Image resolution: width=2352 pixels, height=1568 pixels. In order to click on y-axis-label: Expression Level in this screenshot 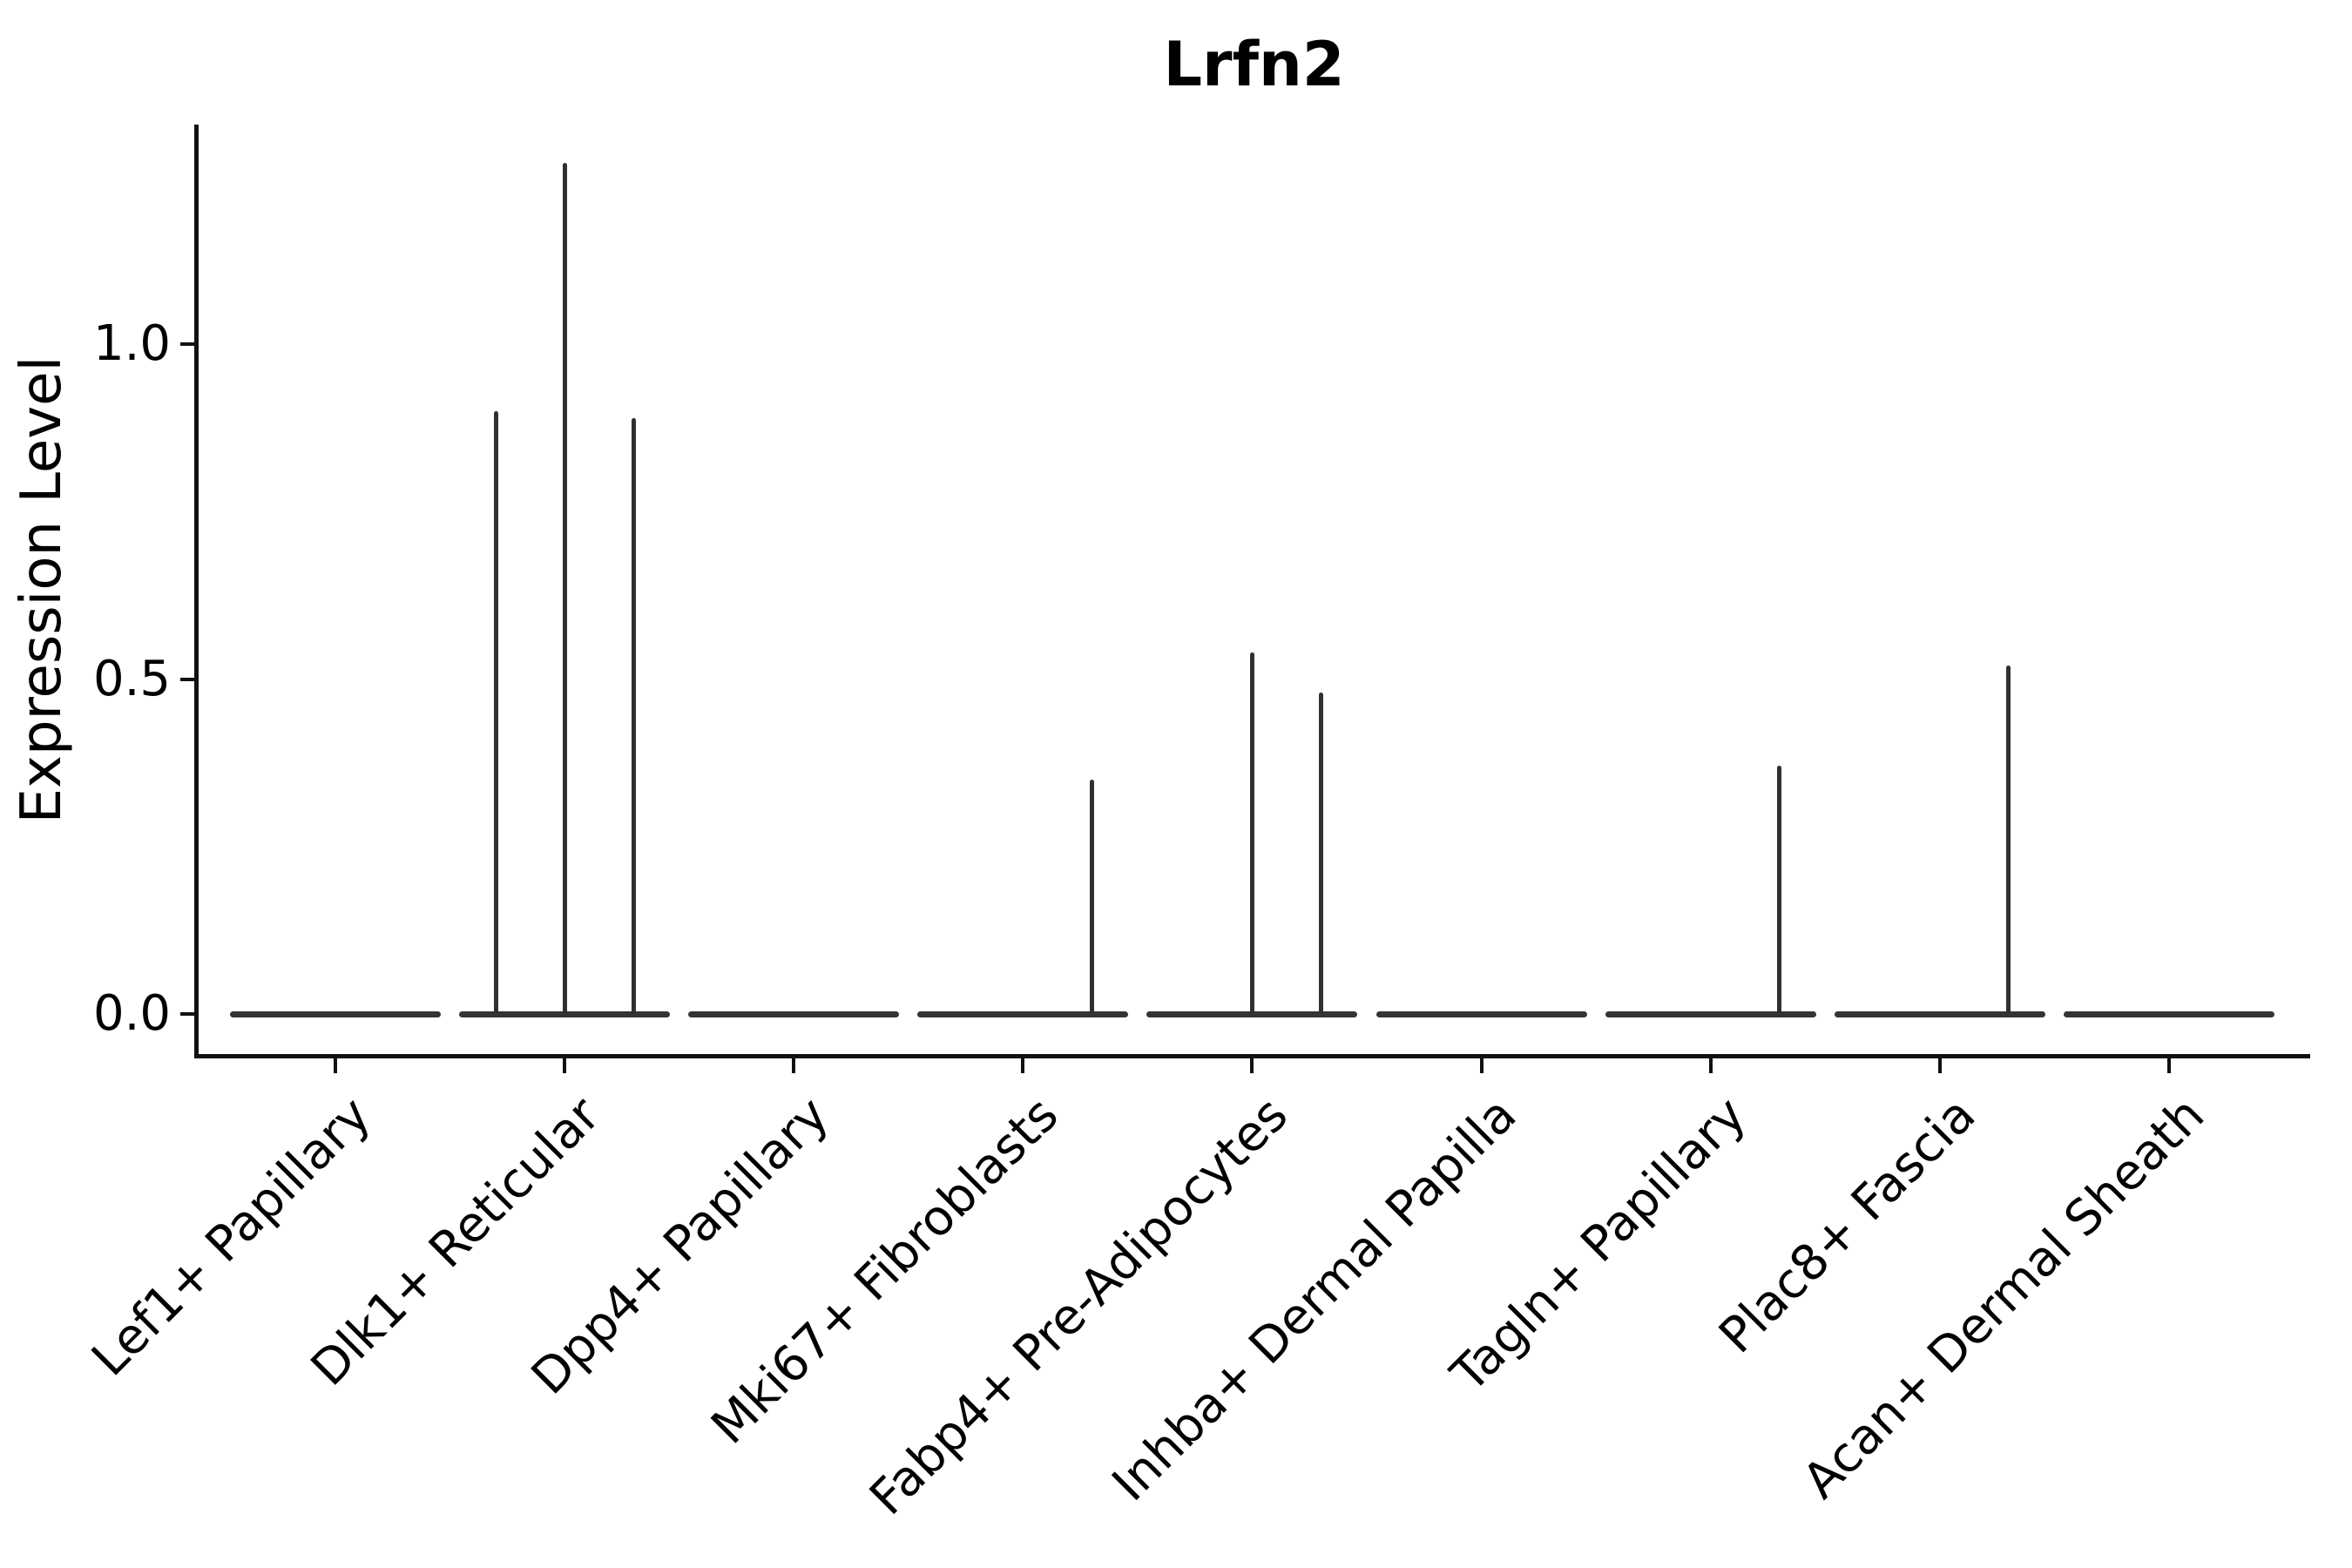, I will do `click(42, 589)`.